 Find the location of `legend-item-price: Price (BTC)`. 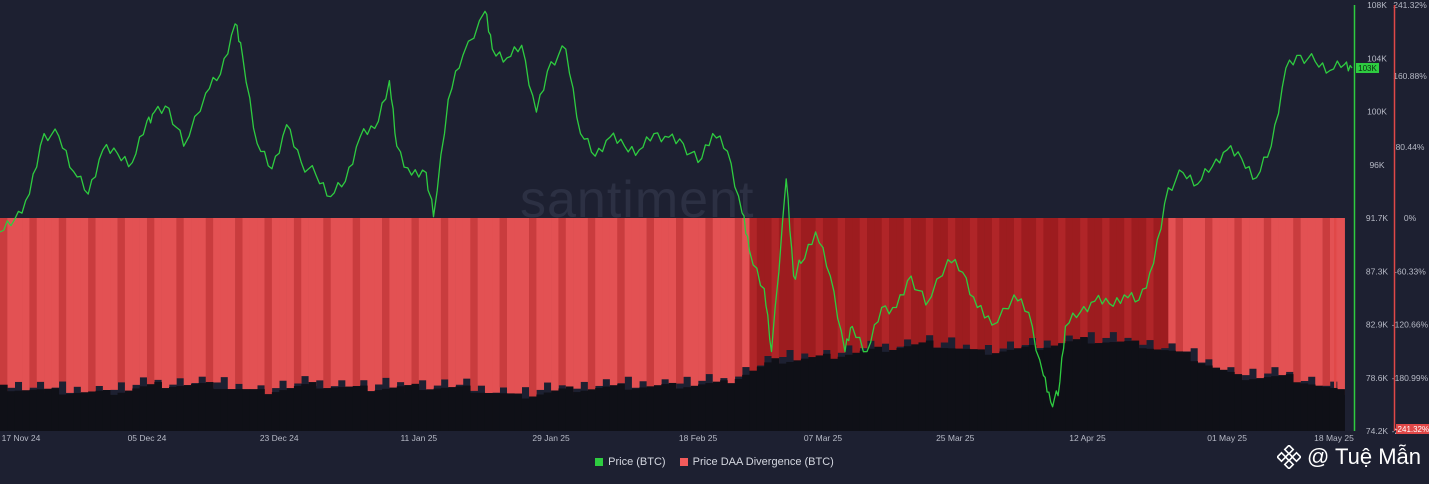

legend-item-price: Price (BTC) is located at coordinates (630, 462).